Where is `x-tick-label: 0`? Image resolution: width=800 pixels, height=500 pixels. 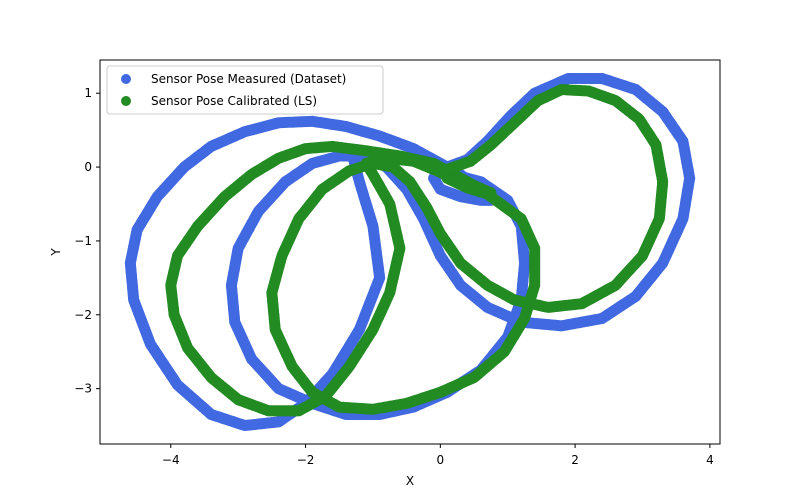
x-tick-label: 0 is located at coordinates (441, 460).